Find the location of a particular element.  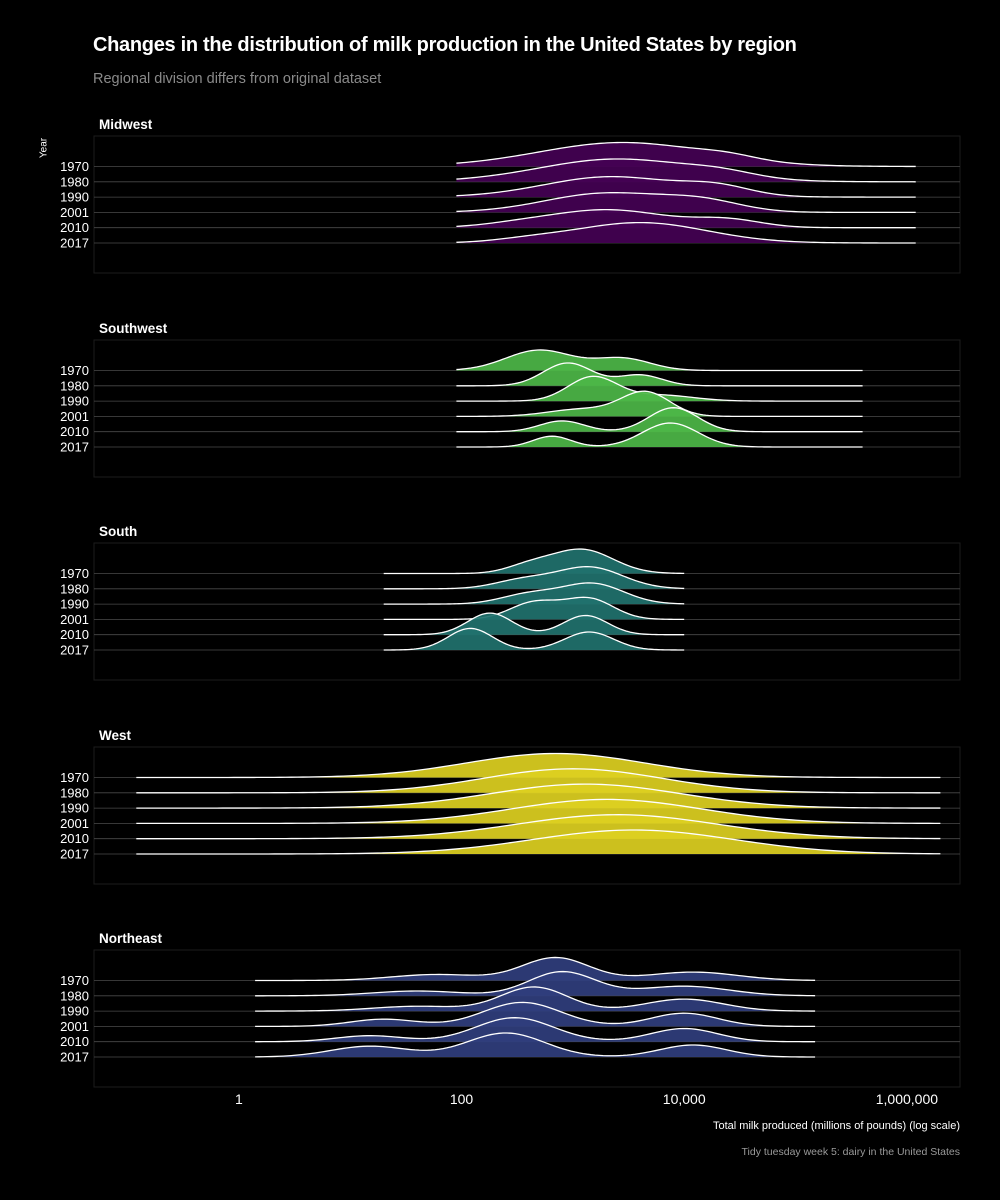

ridge-south-1990 is located at coordinates (534, 593).